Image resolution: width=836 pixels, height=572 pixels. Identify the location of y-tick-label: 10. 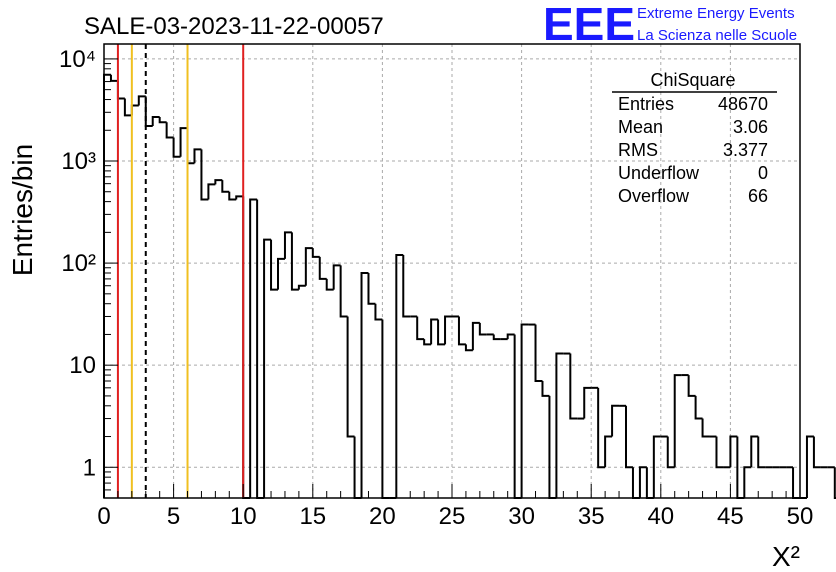
(82, 365).